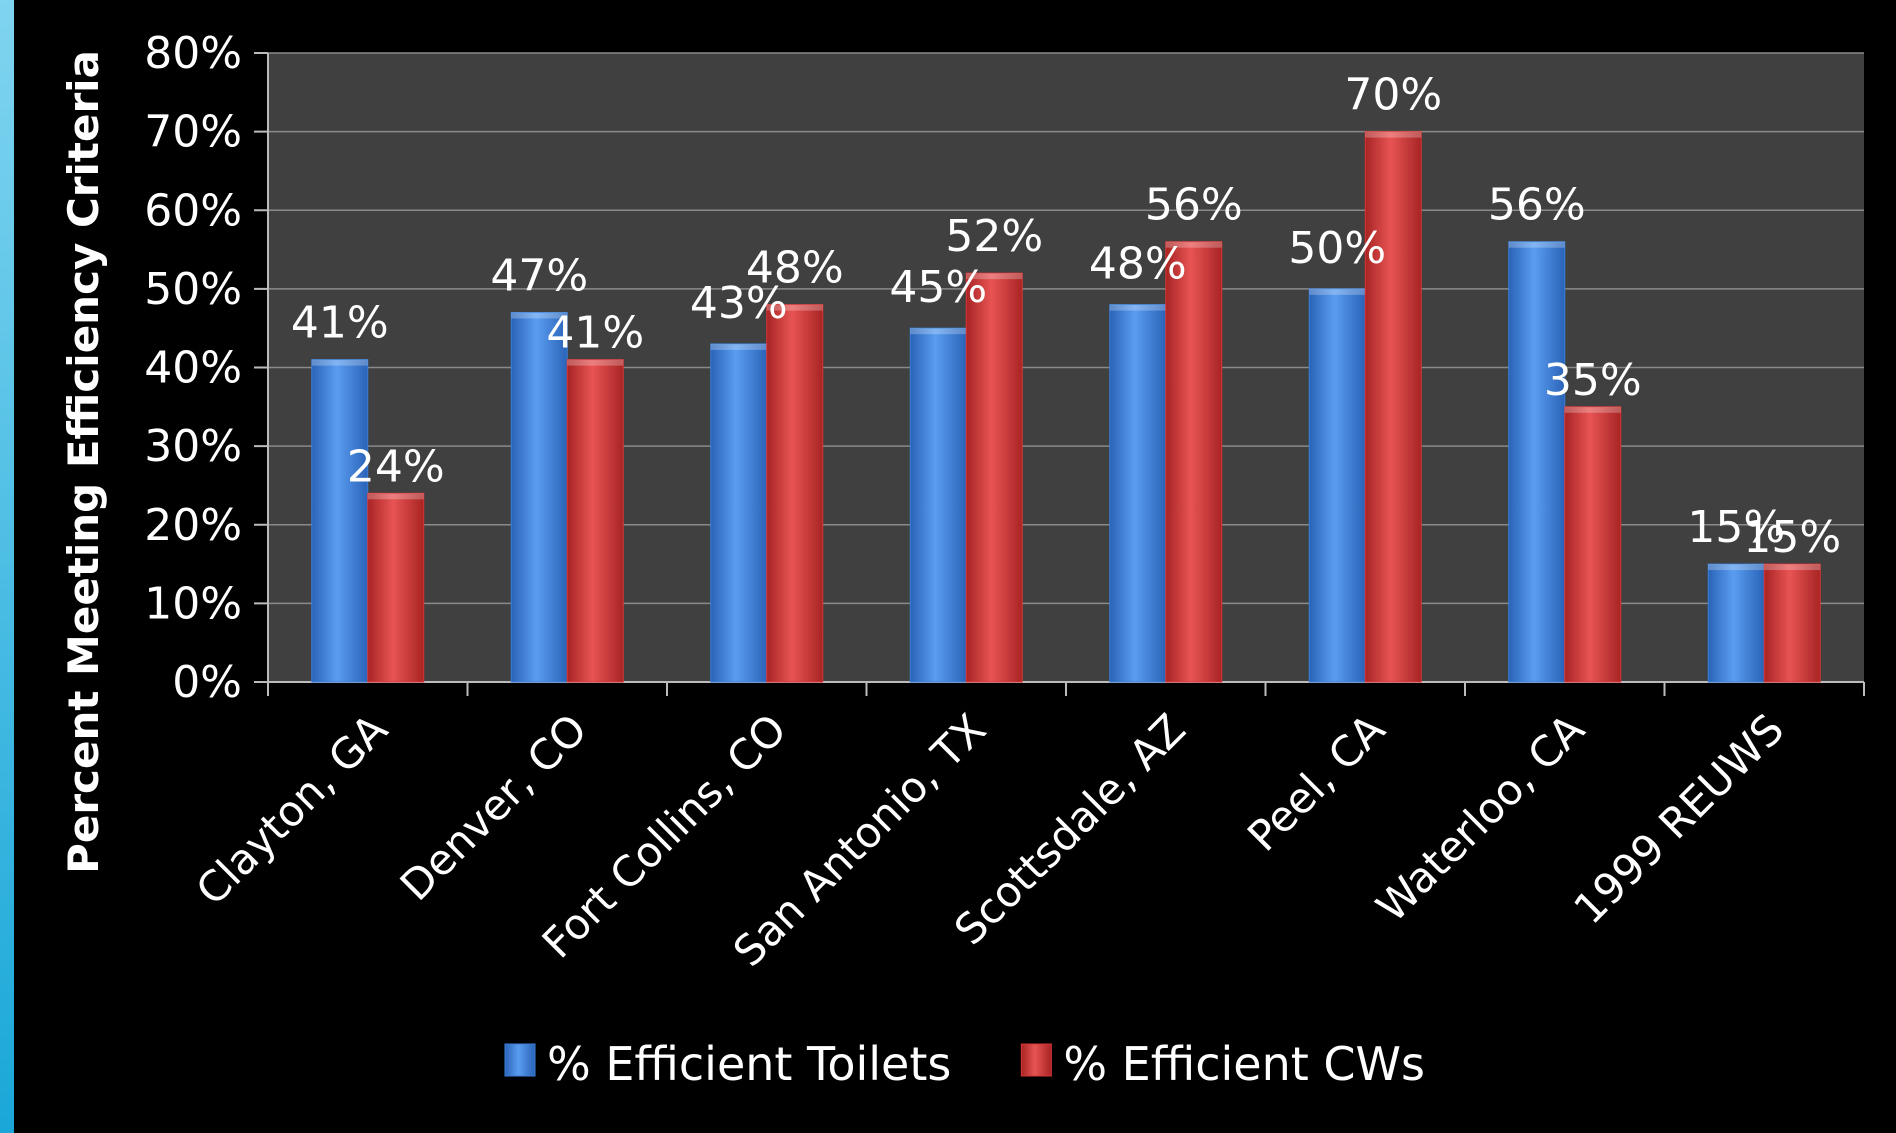 The height and width of the screenshot is (1133, 1896). What do you see at coordinates (739, 303) in the screenshot?
I see `data-label: 43%` at bounding box center [739, 303].